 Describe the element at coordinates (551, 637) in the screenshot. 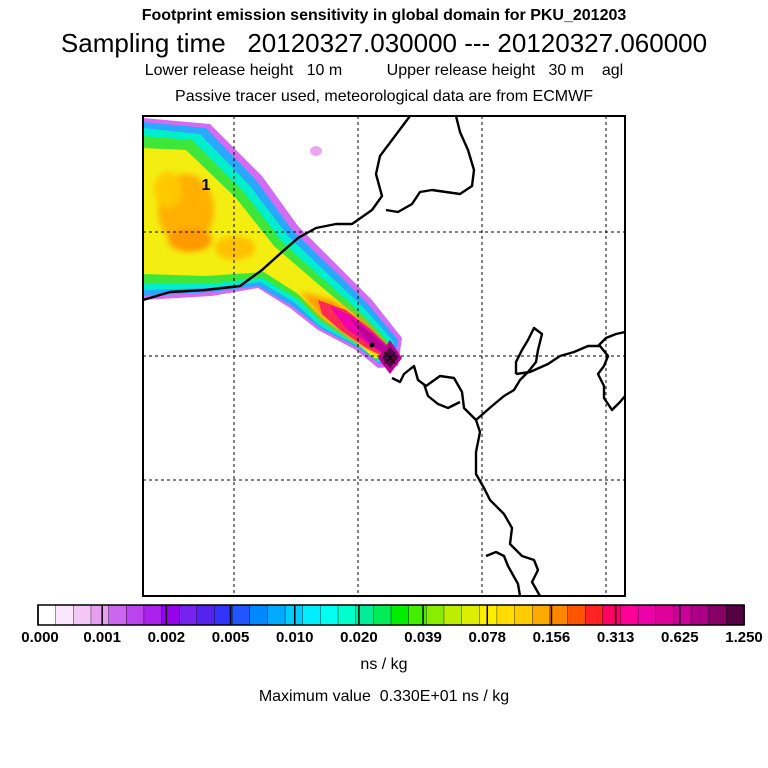

I see `colorbar-tick-label: 0.156` at that location.